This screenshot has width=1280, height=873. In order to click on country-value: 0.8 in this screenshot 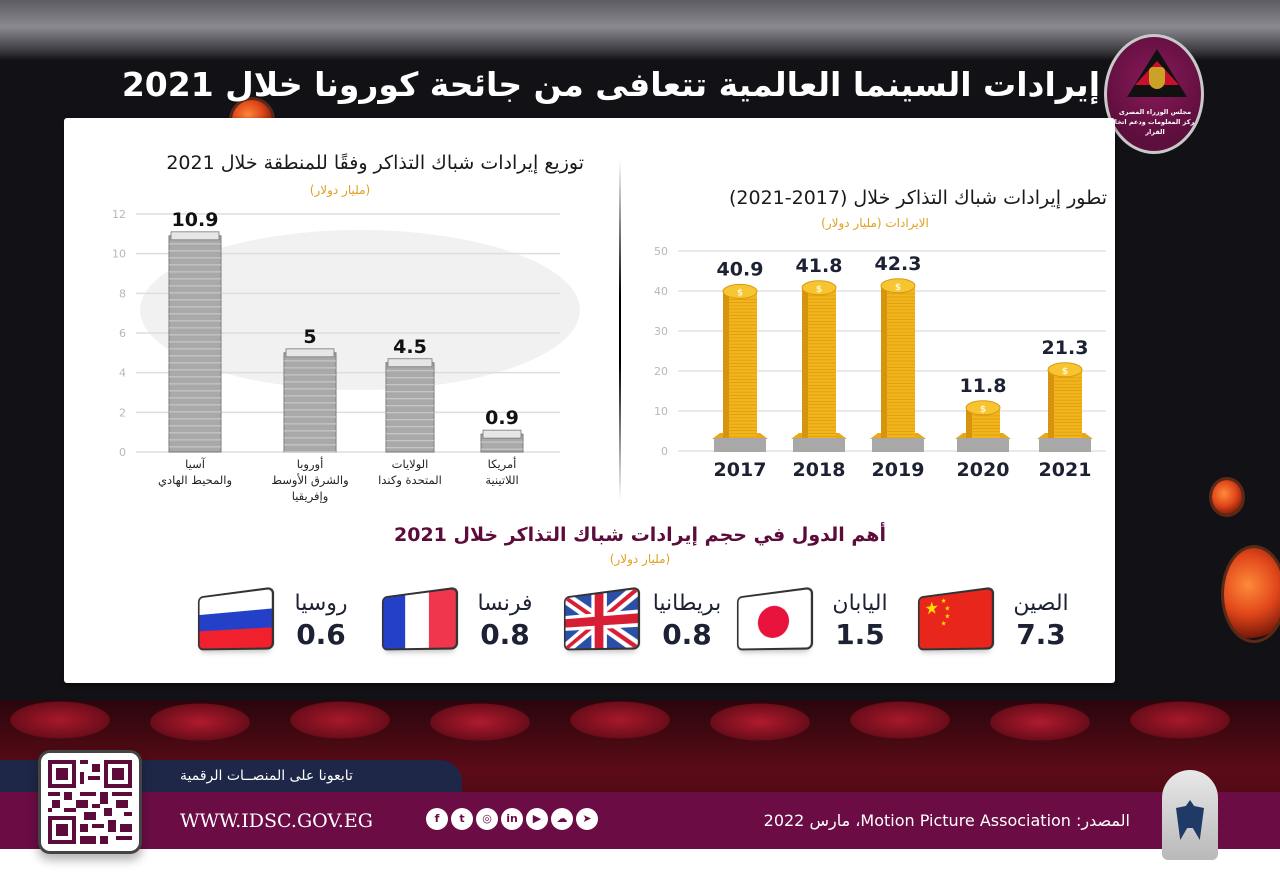, I will do `click(505, 634)`.